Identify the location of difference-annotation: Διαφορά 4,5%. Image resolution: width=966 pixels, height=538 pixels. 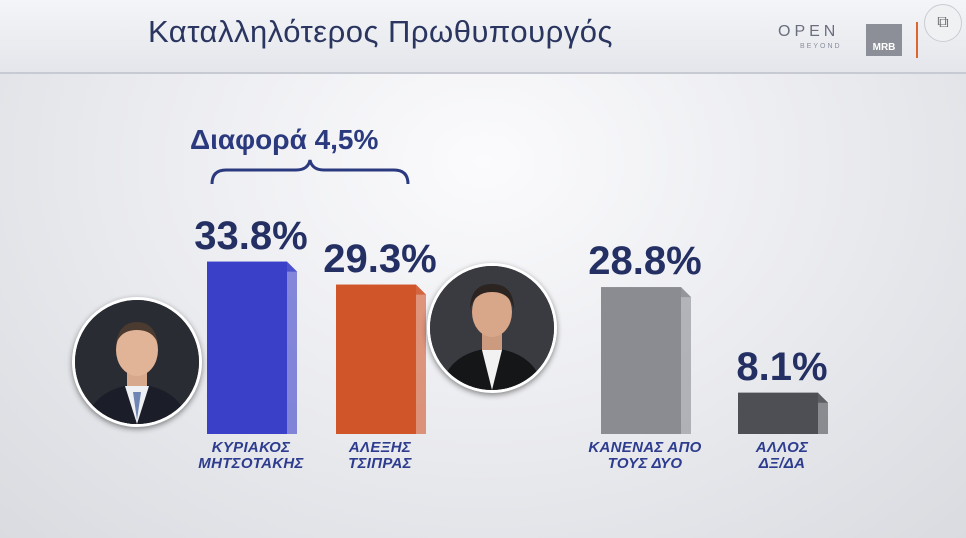
(284, 139).